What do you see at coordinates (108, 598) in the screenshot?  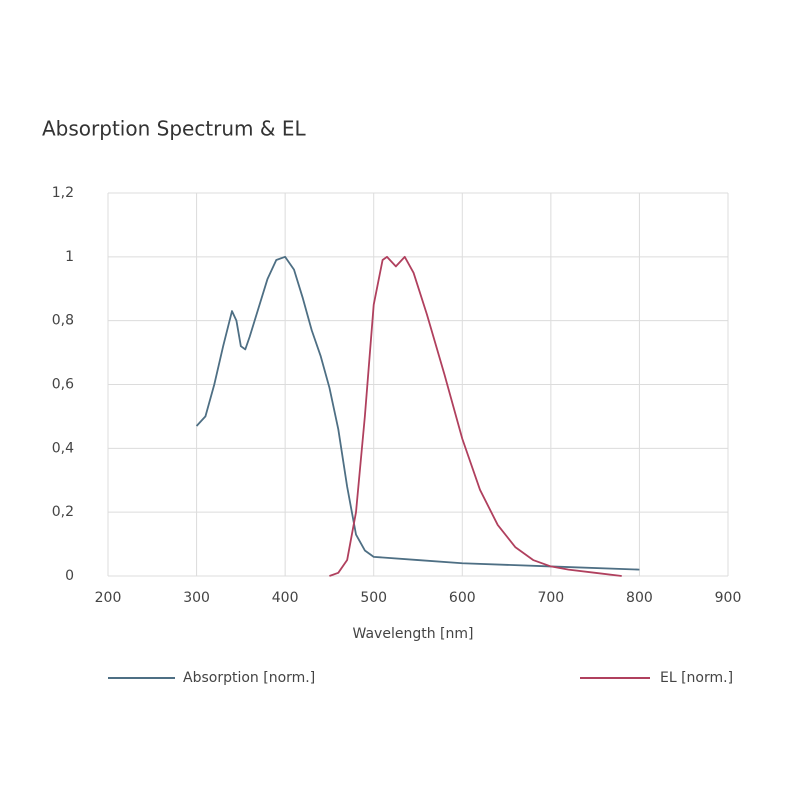 I see `x-tick-label: 200` at bounding box center [108, 598].